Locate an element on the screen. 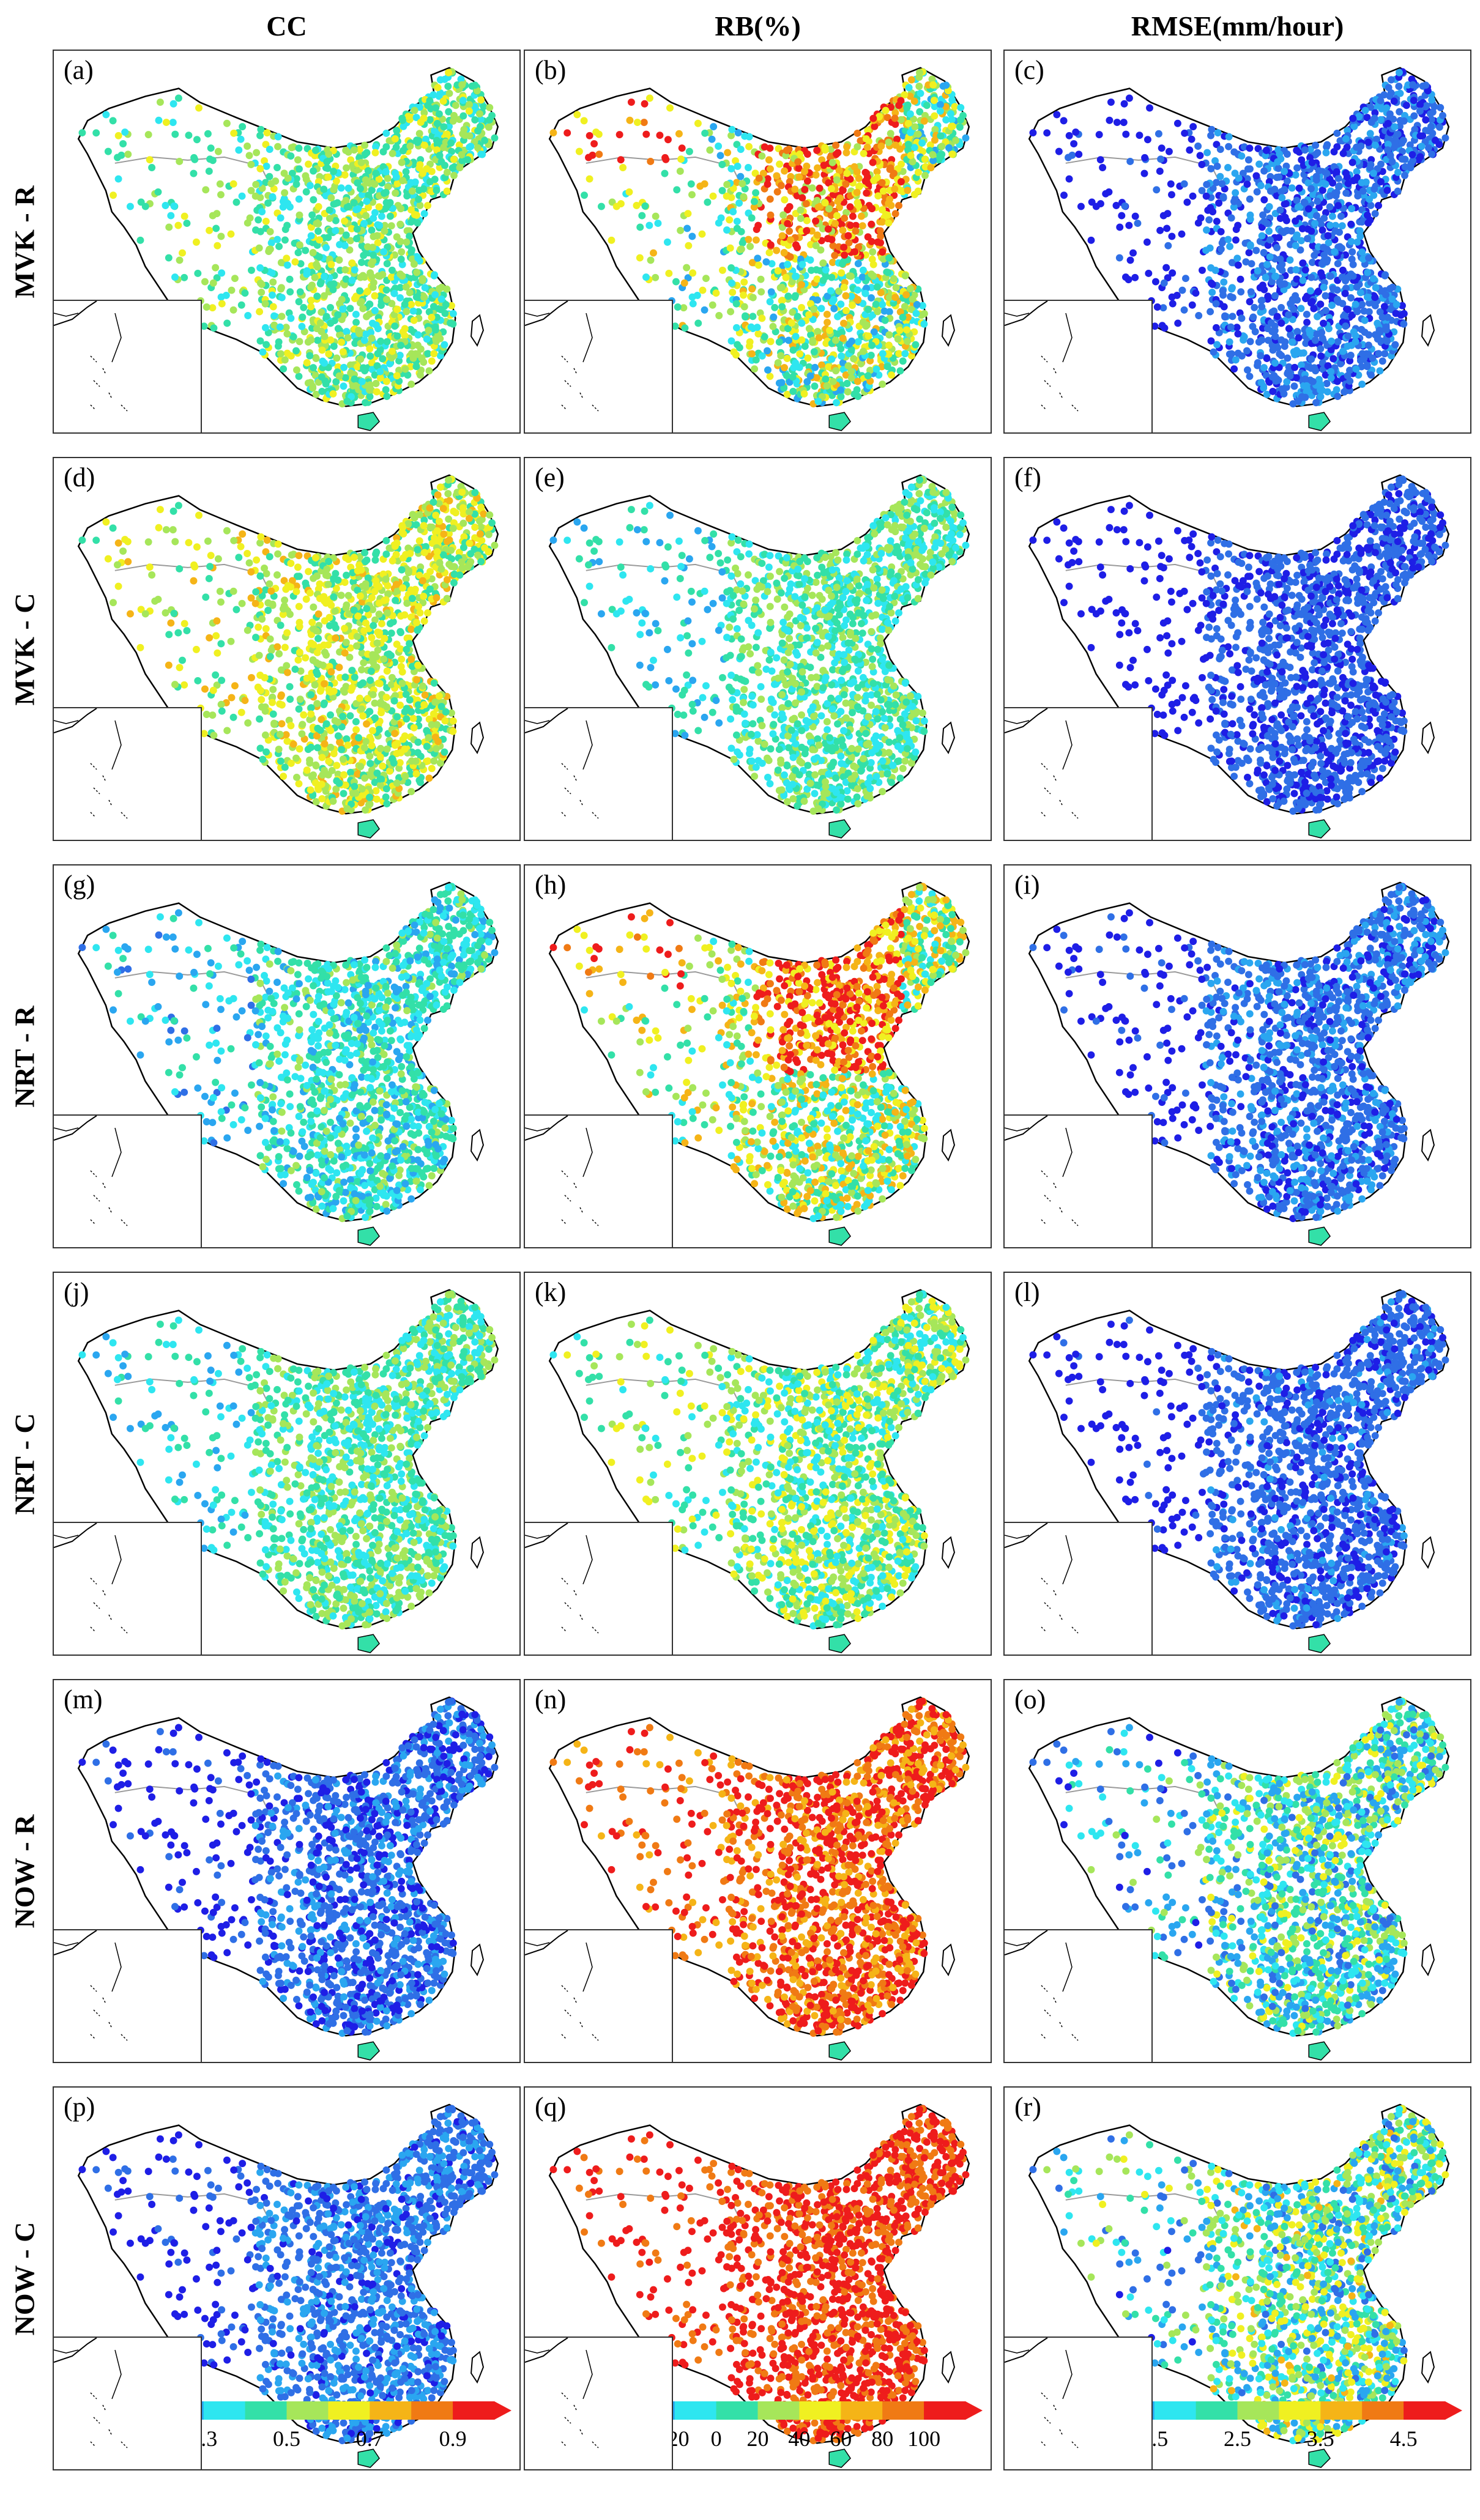 This screenshot has height=2520, width=1480. station-points is located at coordinates (760, 238).